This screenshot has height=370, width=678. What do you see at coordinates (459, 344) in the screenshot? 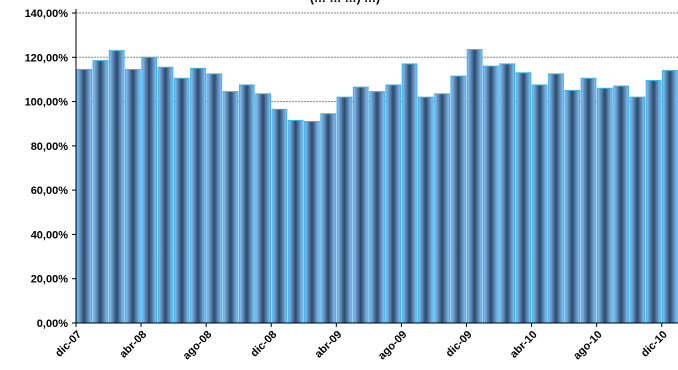
I see `x-tick-label: dic-09` at bounding box center [459, 344].